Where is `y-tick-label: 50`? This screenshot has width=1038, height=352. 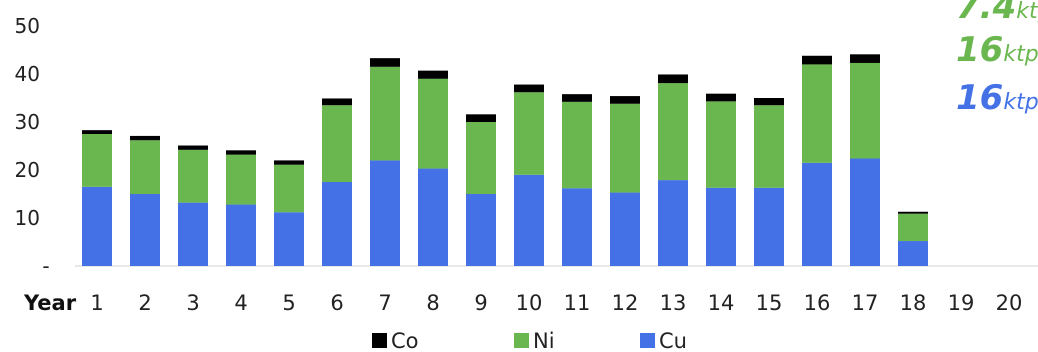
y-tick-label: 50 is located at coordinates (27, 26).